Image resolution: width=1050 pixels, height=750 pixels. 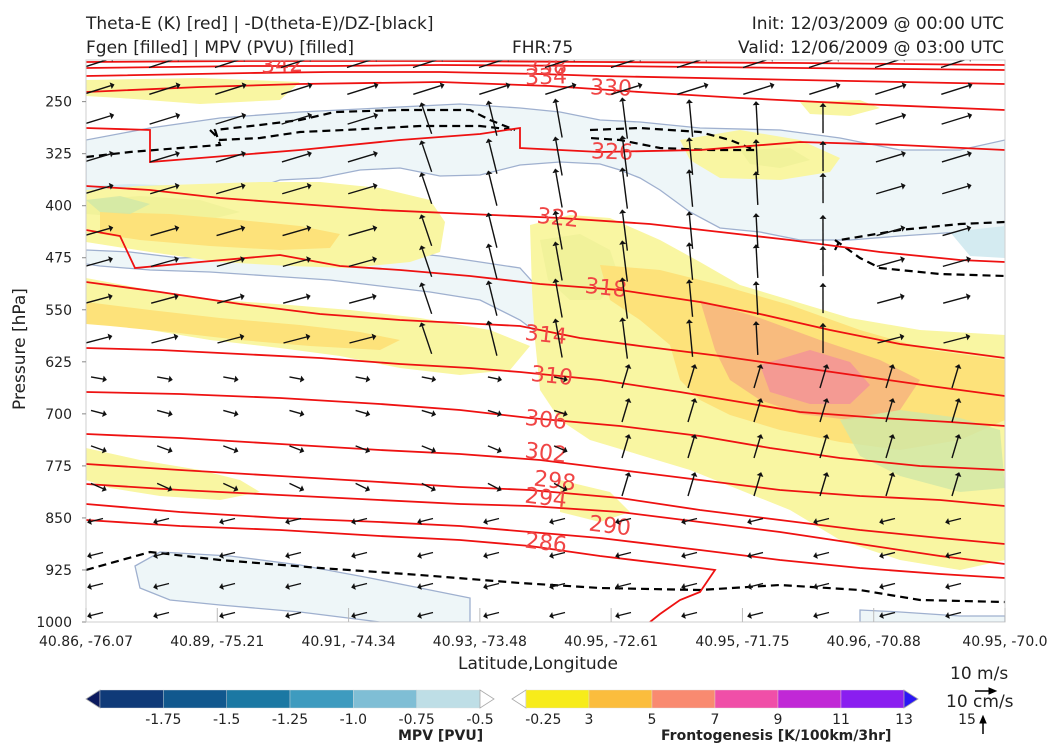 I want to click on theta-e-label: 306, so click(x=546, y=420).